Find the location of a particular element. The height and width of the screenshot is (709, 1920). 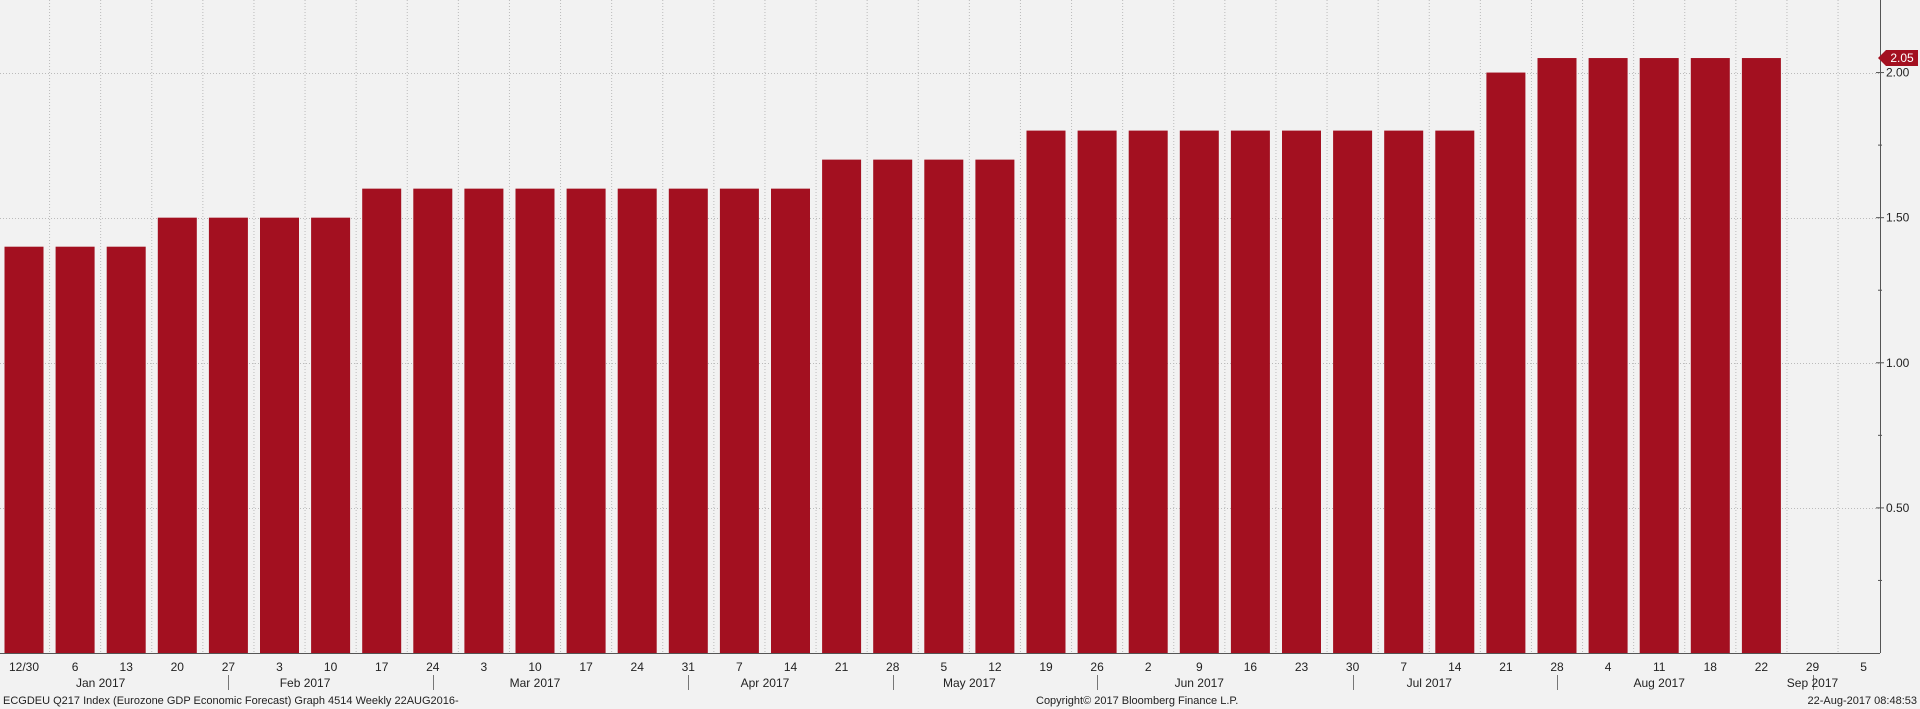

last-value-label: 2.05 is located at coordinates (1902, 58).